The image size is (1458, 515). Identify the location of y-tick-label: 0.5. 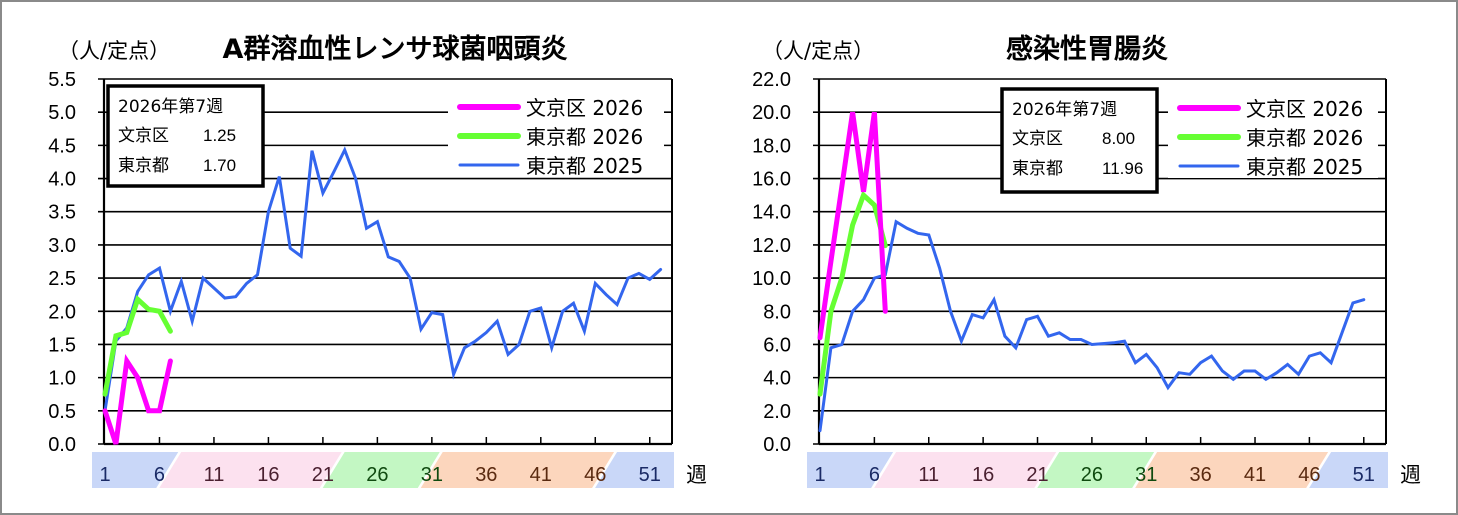
(62, 412).